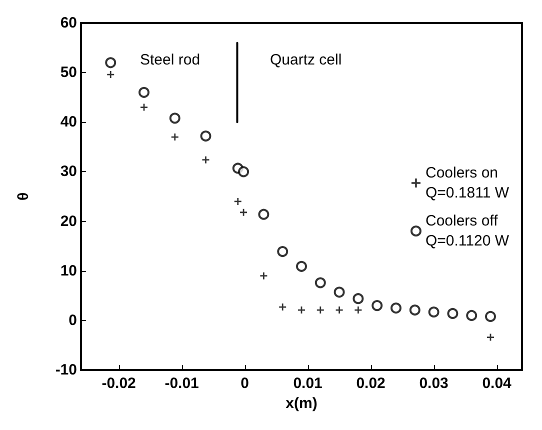 The height and width of the screenshot is (430, 542). I want to click on annotation: Steel rod, so click(170, 60).